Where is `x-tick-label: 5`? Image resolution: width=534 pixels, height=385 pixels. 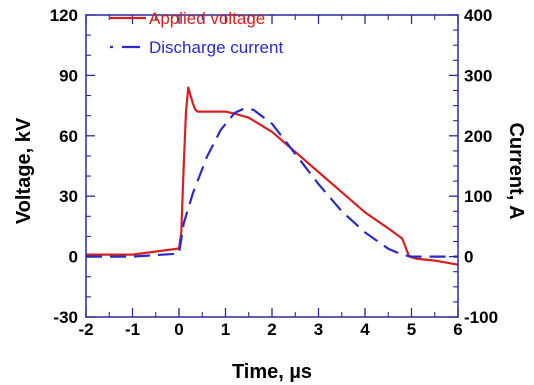 x-tick-label: 5 is located at coordinates (411, 329).